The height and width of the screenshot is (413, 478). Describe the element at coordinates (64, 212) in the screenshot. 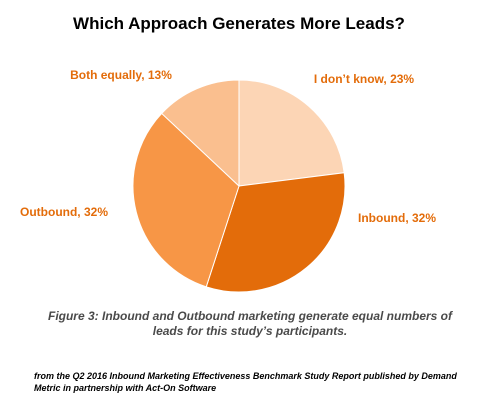

I see `slice-label-outbound: Outbound, 32%` at that location.